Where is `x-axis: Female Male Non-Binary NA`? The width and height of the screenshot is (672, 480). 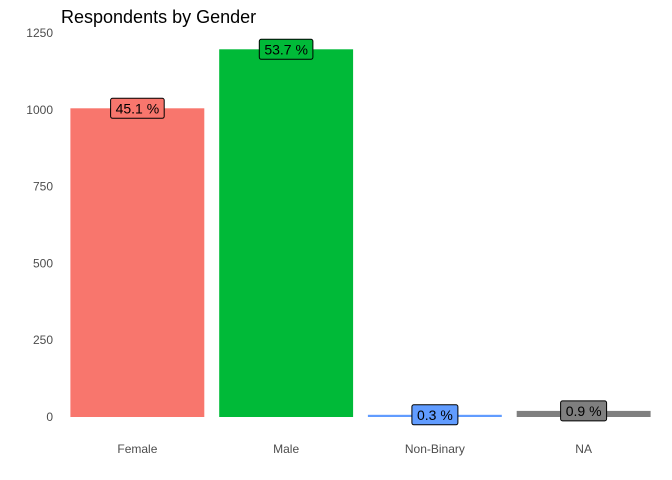 x-axis: Female Male Non-Binary NA is located at coordinates (354, 449).